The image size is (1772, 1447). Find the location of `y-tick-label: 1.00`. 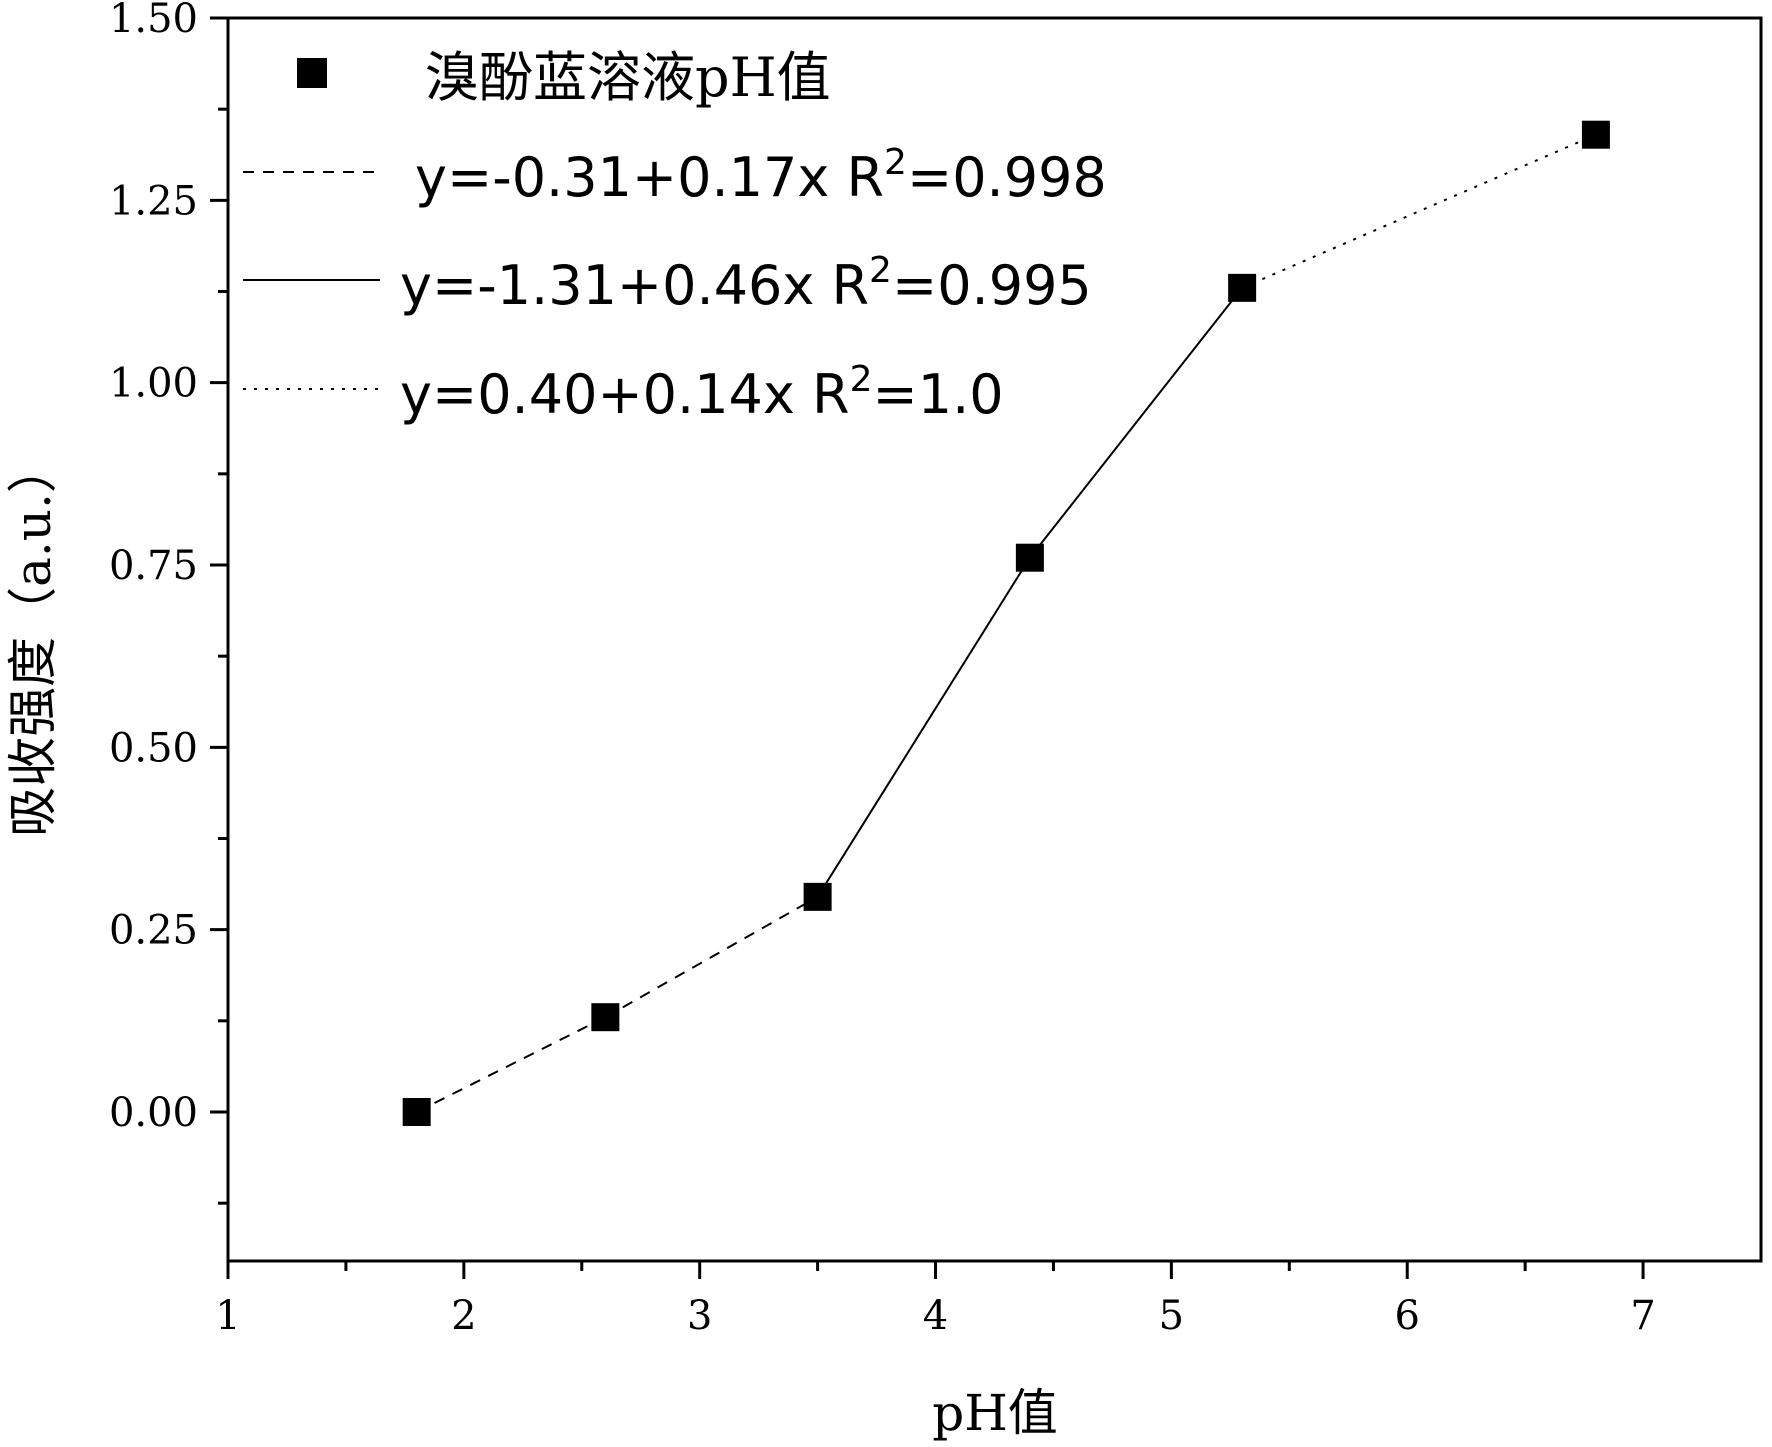

y-tick-label: 1.00 is located at coordinates (153, 384).